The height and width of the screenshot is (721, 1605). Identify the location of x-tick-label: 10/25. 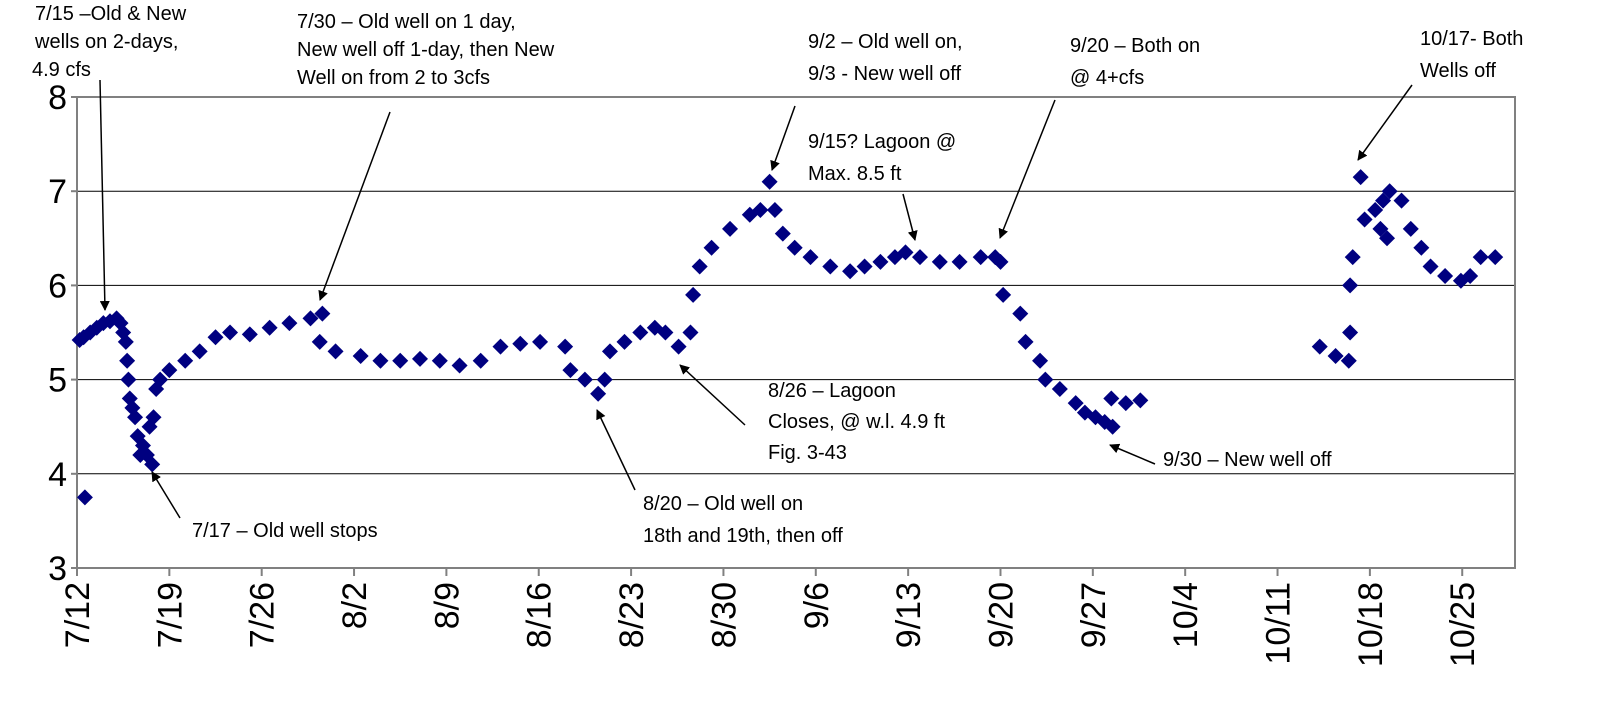
(1463, 624).